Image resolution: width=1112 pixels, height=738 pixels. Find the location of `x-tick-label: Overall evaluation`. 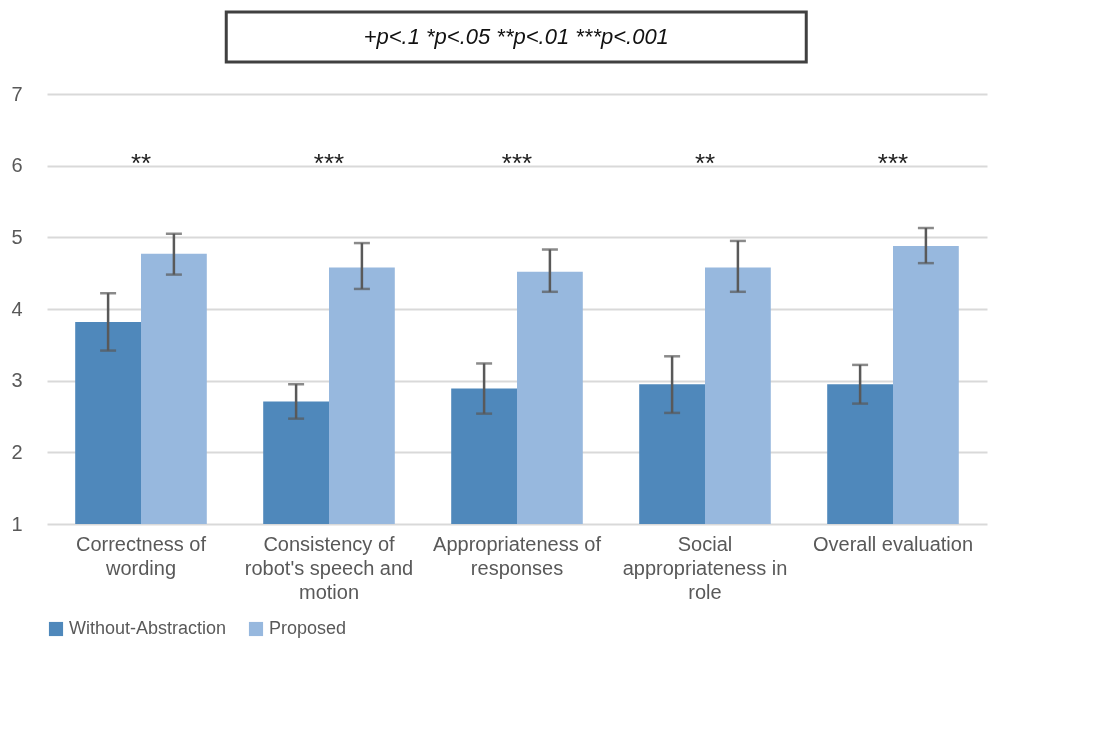

x-tick-label: Overall evaluation is located at coordinates (893, 543).